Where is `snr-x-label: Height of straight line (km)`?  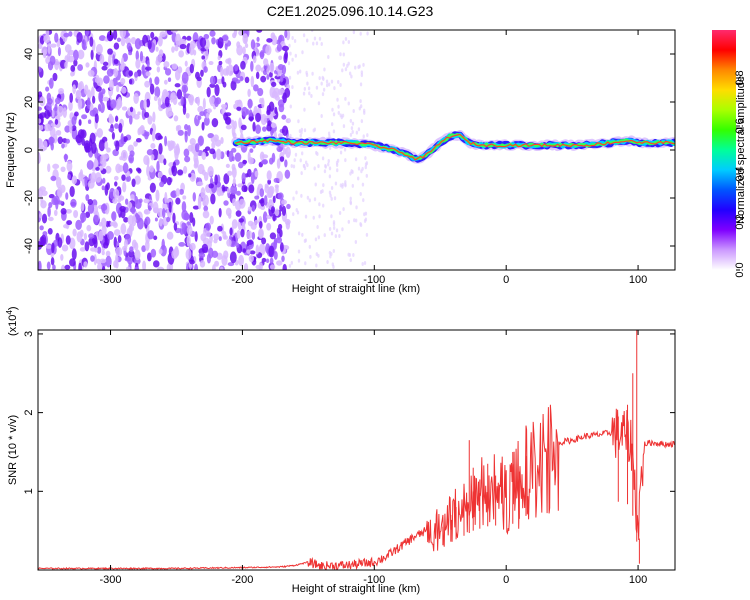 snr-x-label: Height of straight line (km) is located at coordinates (356, 589).